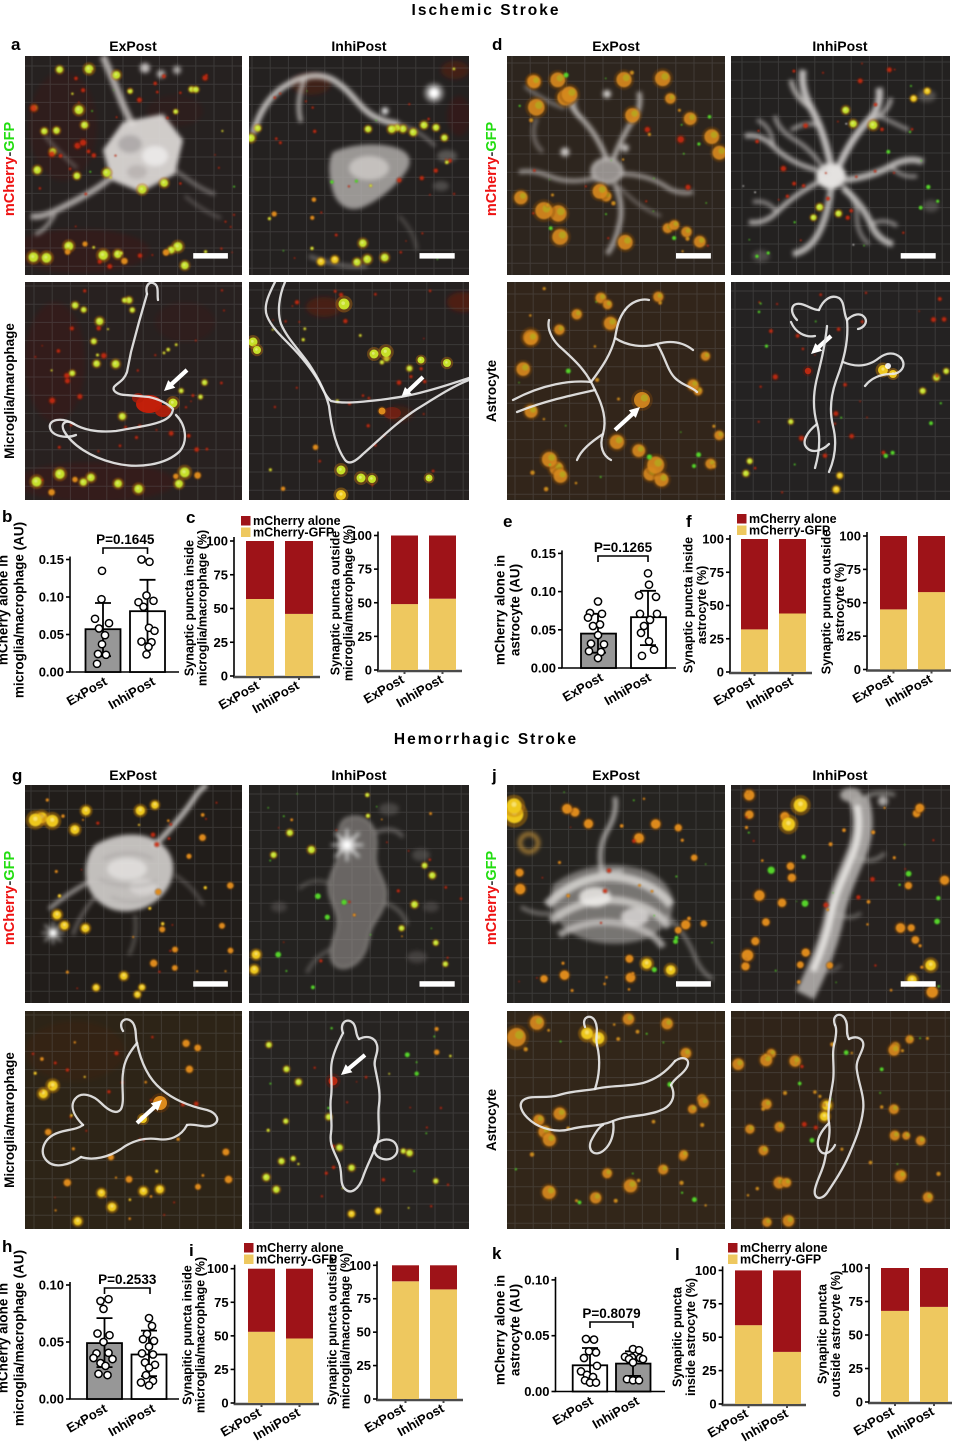 This screenshot has width=961, height=1442. I want to click on svg-text: P=0.8079, so click(611, 1313).